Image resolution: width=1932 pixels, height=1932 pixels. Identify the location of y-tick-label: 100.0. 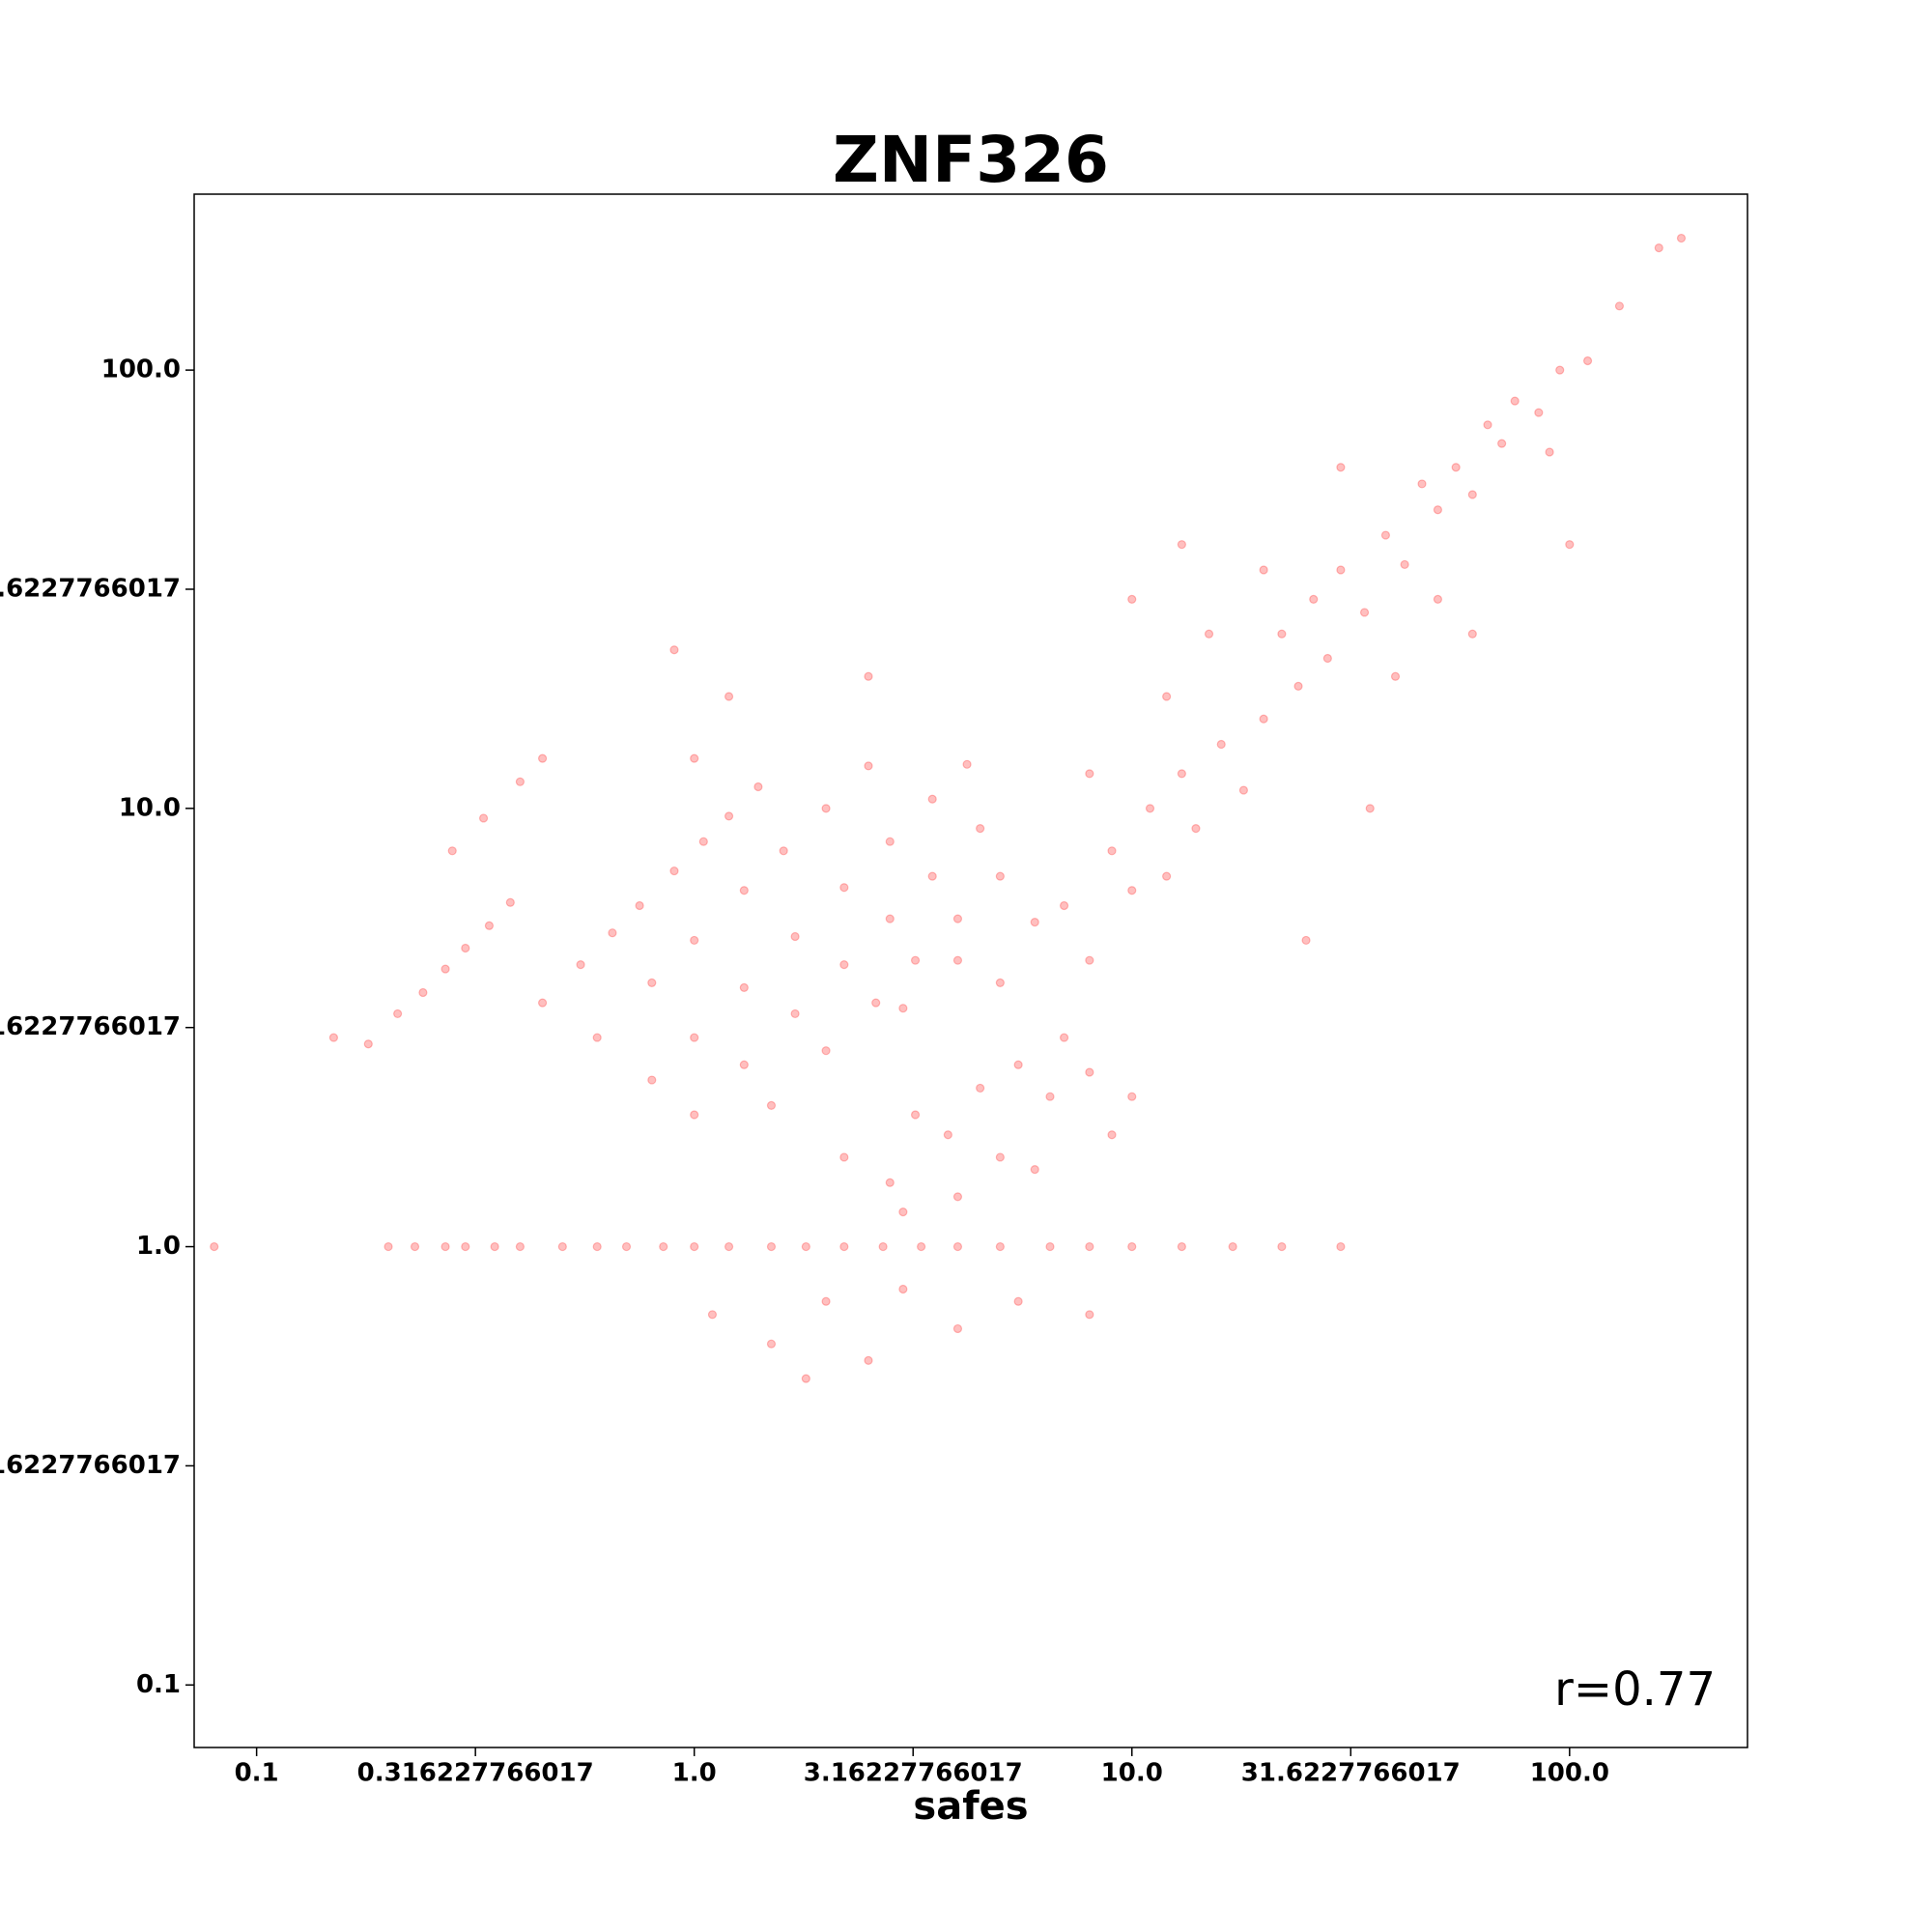
(141, 369).